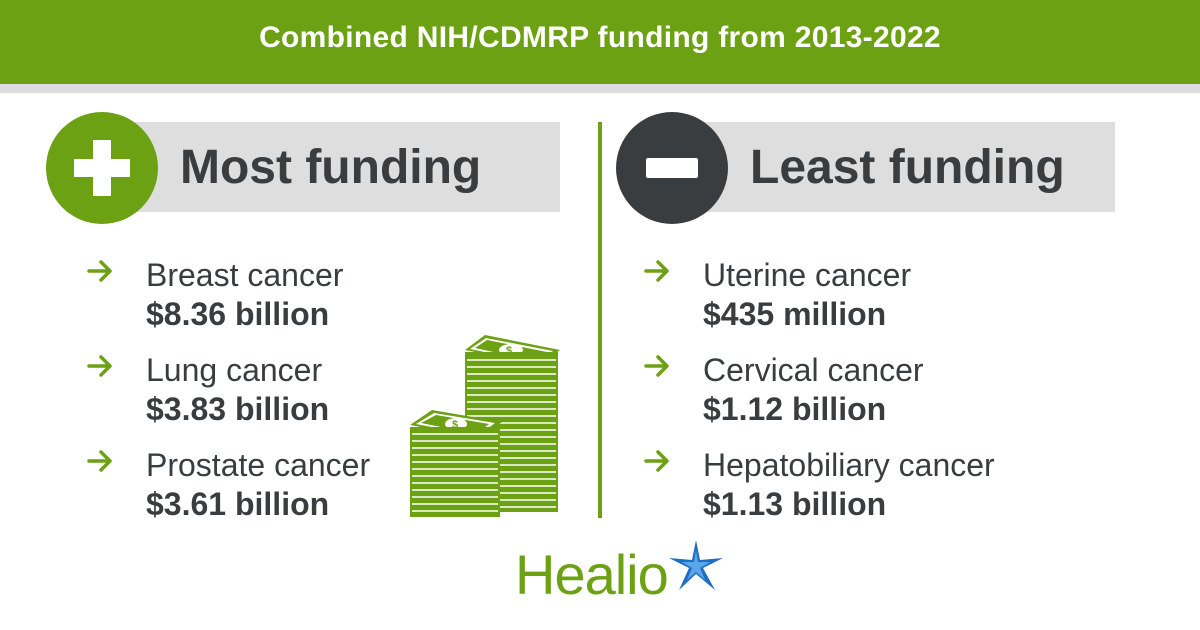 Image resolution: width=1200 pixels, height=630 pixels. Describe the element at coordinates (238, 409) in the screenshot. I see `item-amount: $3.83 billion` at that location.